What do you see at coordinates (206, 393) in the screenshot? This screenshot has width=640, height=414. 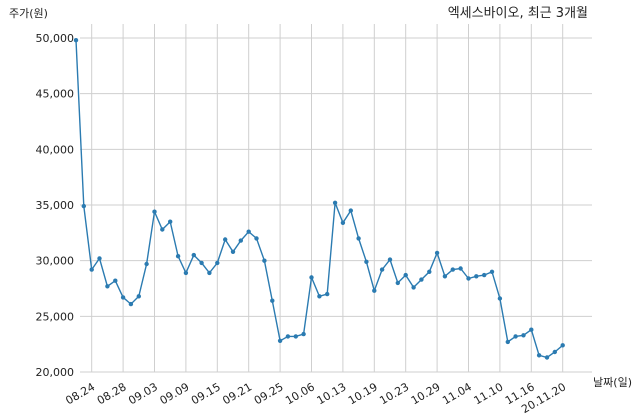 I see `x-tick-label: 09.15` at bounding box center [206, 393].